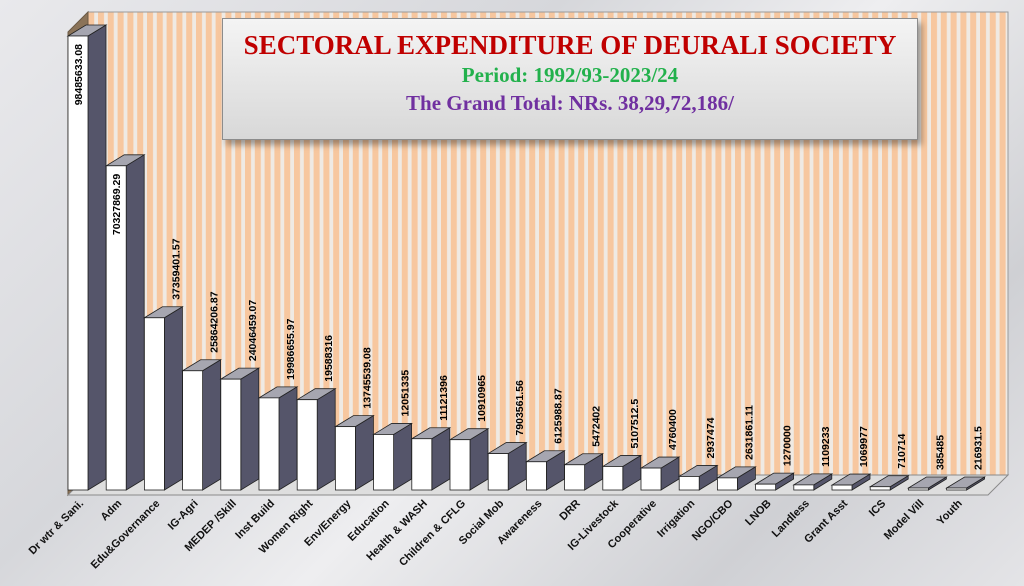 This screenshot has width=1024, height=586. What do you see at coordinates (520, 408) in the screenshot?
I see `value-label: 7903561.56` at bounding box center [520, 408].